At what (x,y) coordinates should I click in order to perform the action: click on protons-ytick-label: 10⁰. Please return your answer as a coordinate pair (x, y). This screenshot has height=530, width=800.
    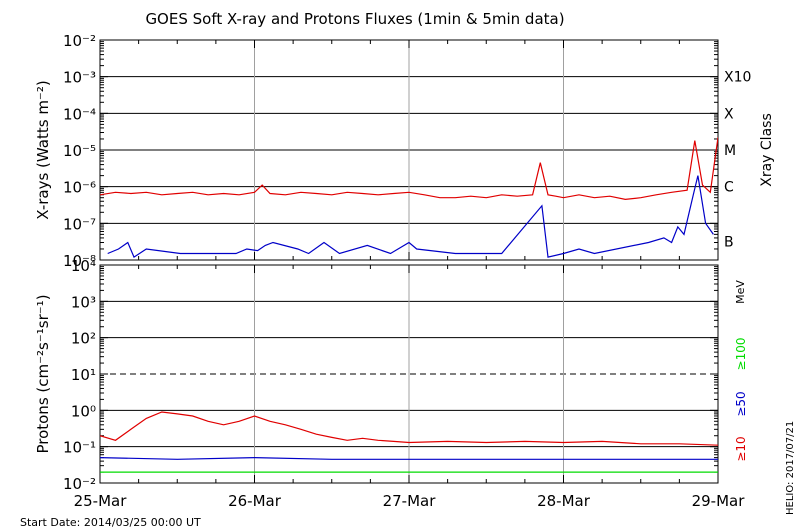
    Looking at the image, I should click on (83, 411).